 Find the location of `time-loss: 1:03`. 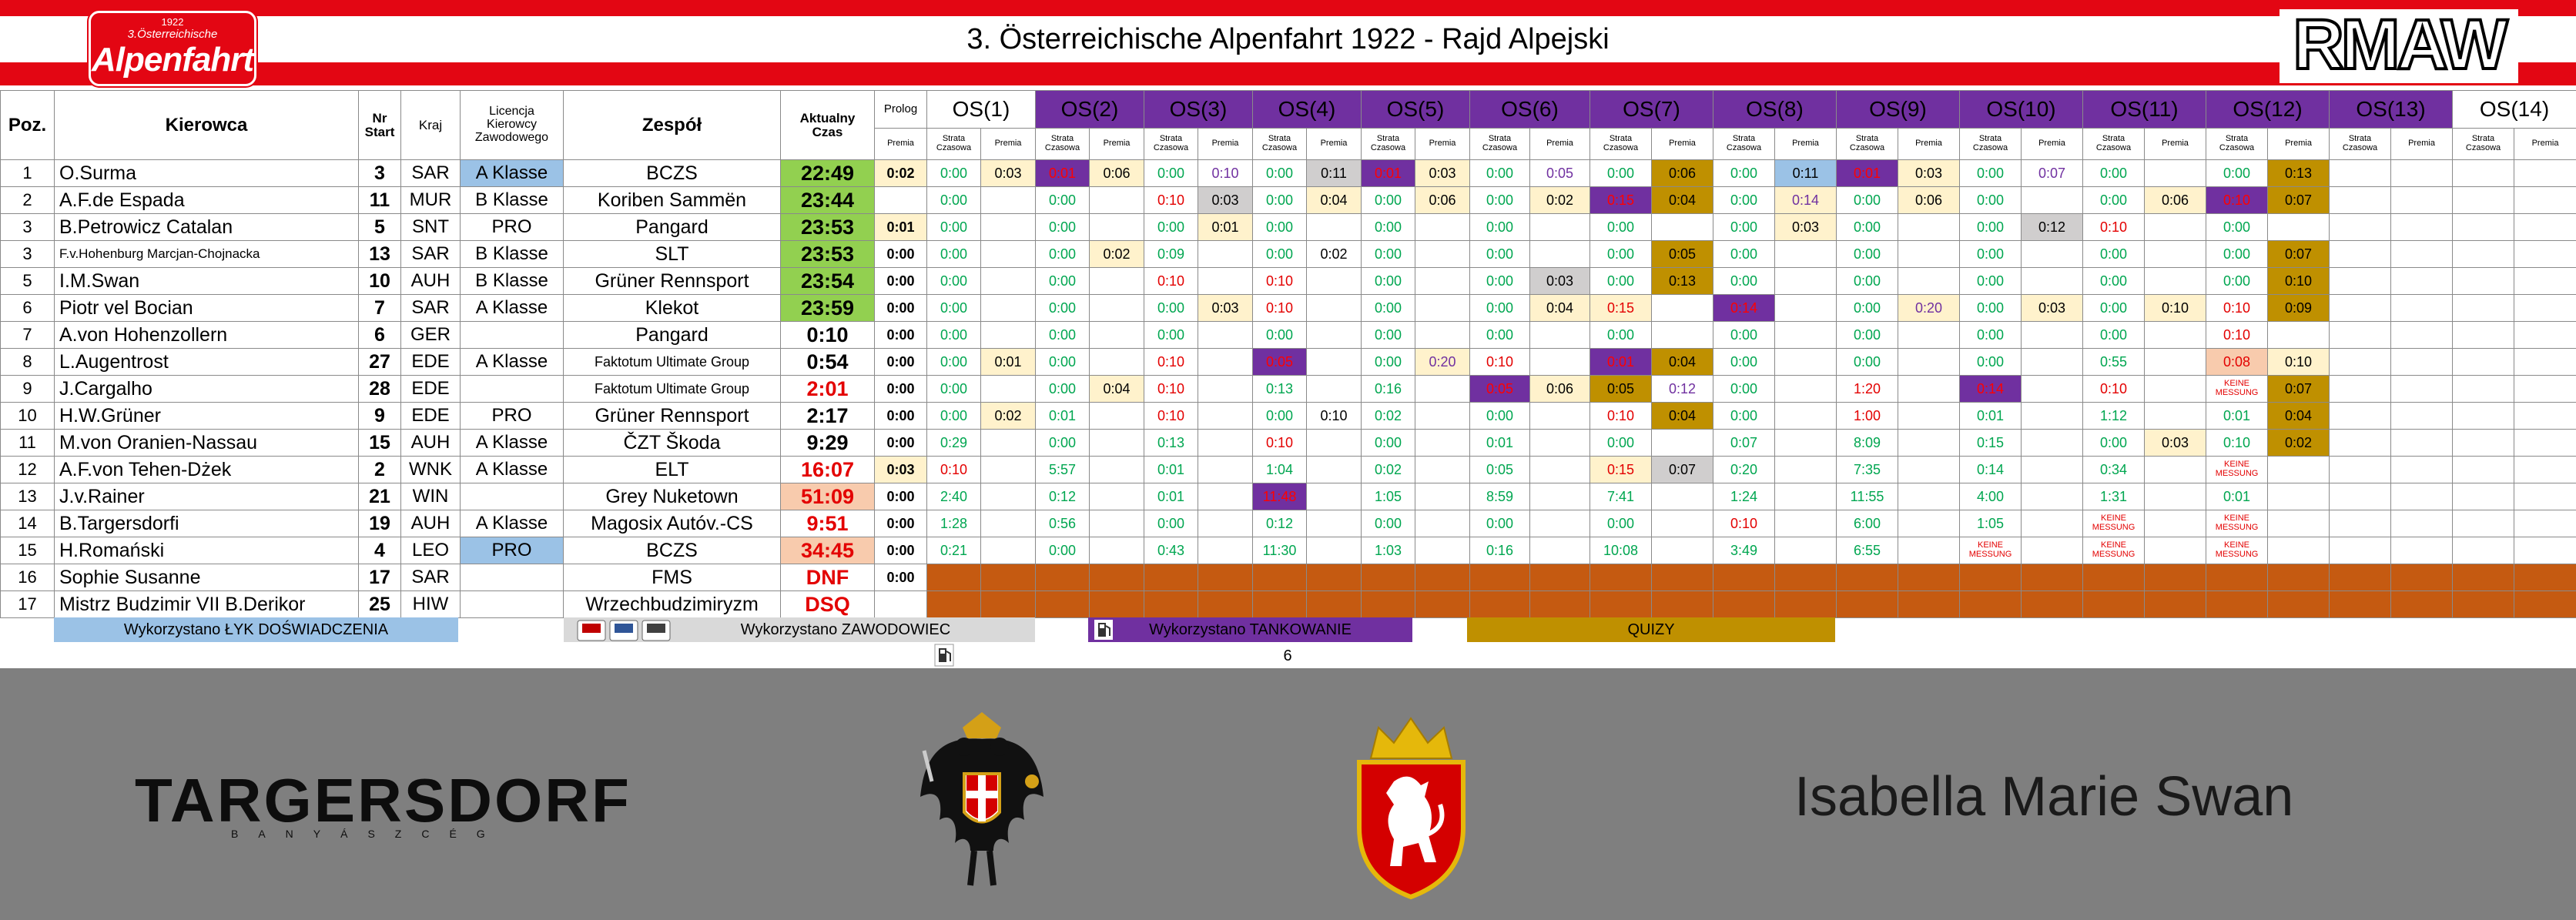

time-loss: 1:03 is located at coordinates (1388, 550).